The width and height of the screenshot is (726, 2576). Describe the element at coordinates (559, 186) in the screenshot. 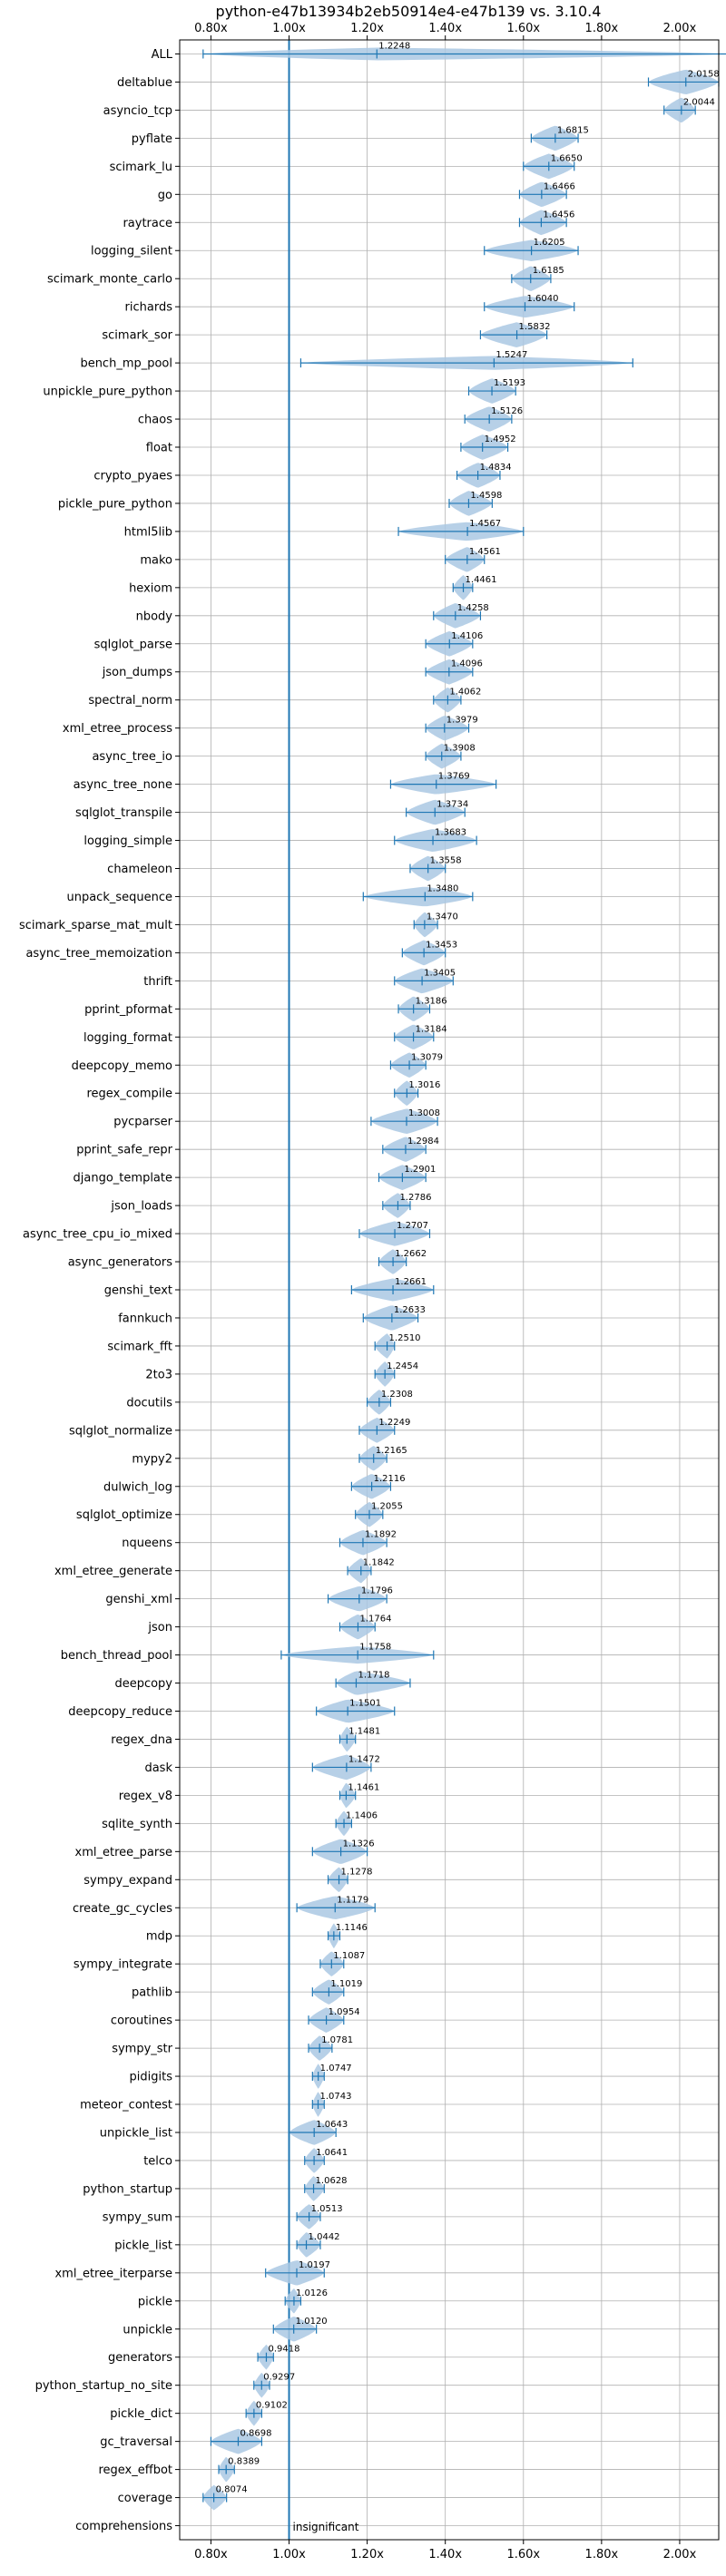

I see `median-value-label: 1.6466` at that location.